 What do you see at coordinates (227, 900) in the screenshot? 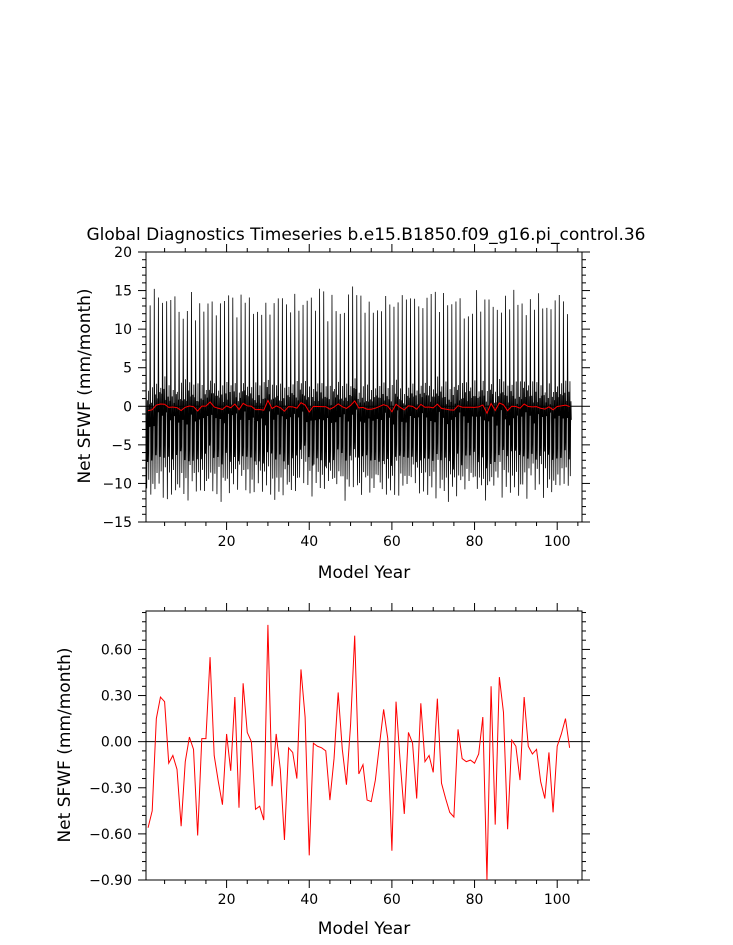
I see `bottom-x-tick-label: 20` at bounding box center [227, 900].